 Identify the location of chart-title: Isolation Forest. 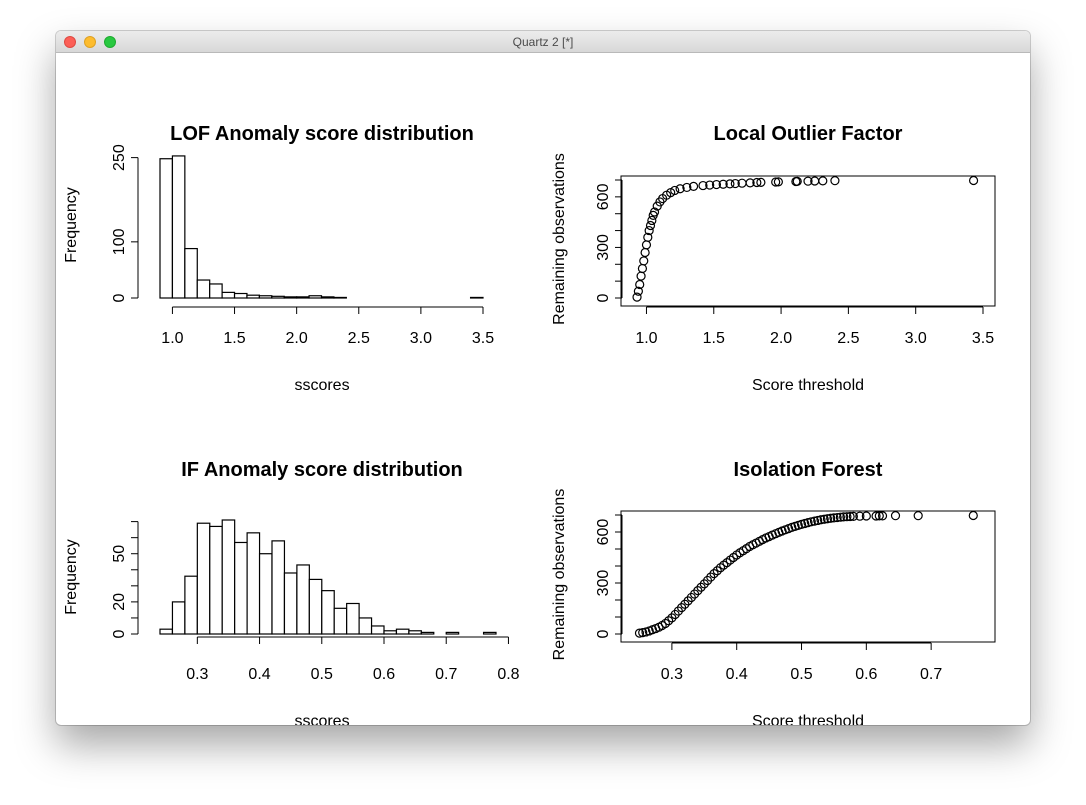
(808, 470).